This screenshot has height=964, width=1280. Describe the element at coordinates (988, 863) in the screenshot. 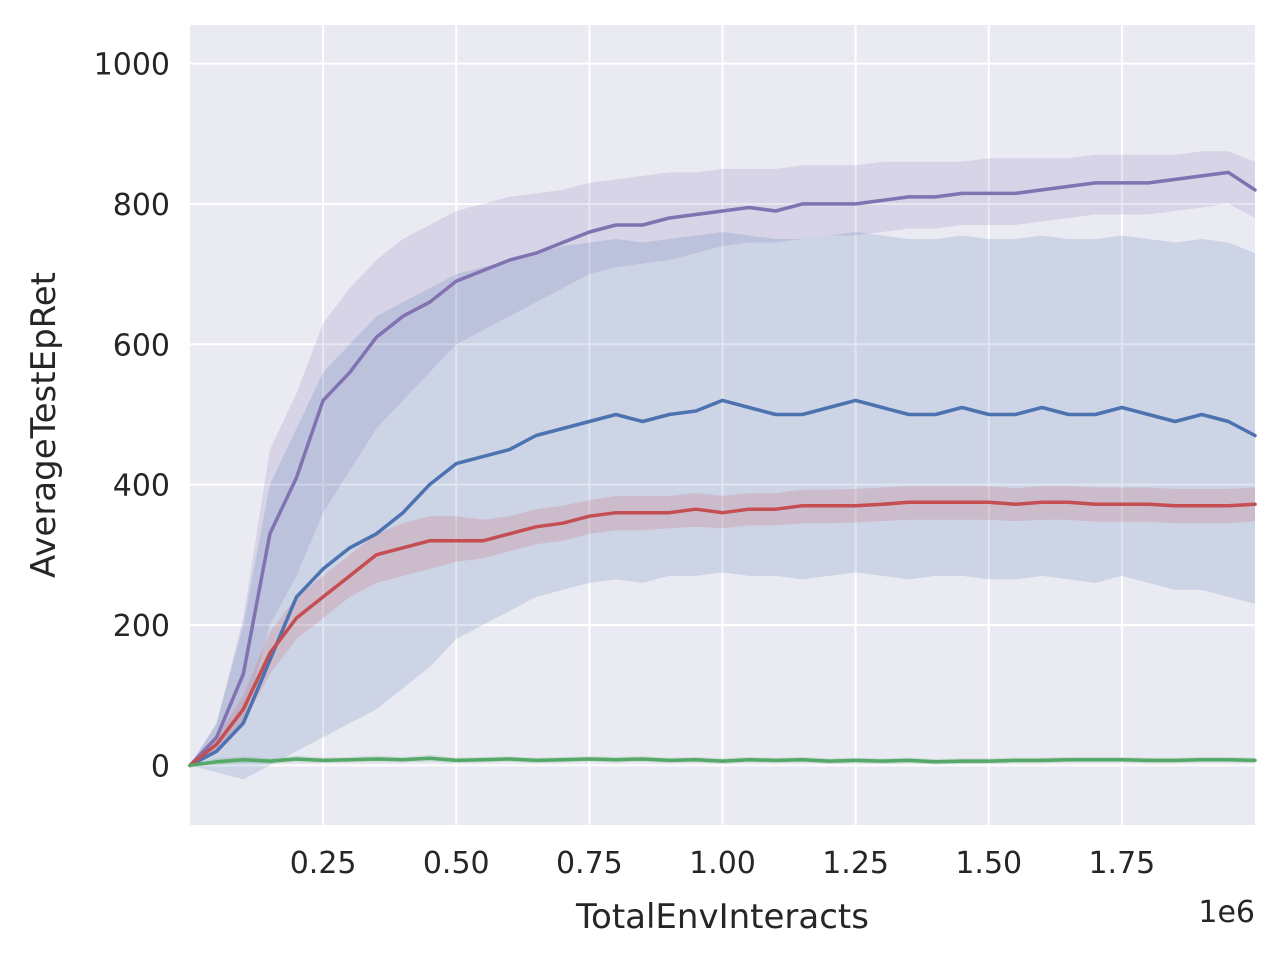

I see `x-tick-label-5: 1.50` at that location.